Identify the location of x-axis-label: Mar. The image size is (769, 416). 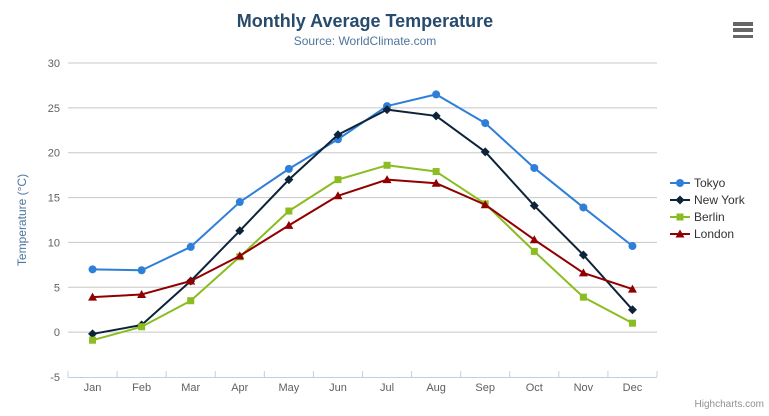
(190, 388).